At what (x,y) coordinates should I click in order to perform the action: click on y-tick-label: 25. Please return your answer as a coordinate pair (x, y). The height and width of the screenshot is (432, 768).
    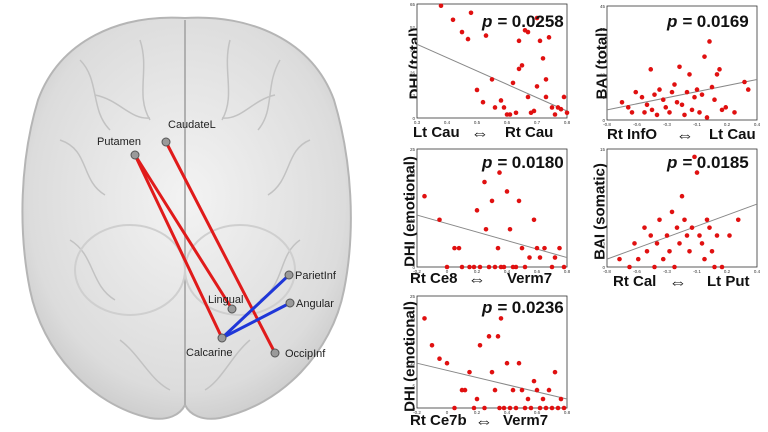
    Looking at the image, I should click on (413, 149).